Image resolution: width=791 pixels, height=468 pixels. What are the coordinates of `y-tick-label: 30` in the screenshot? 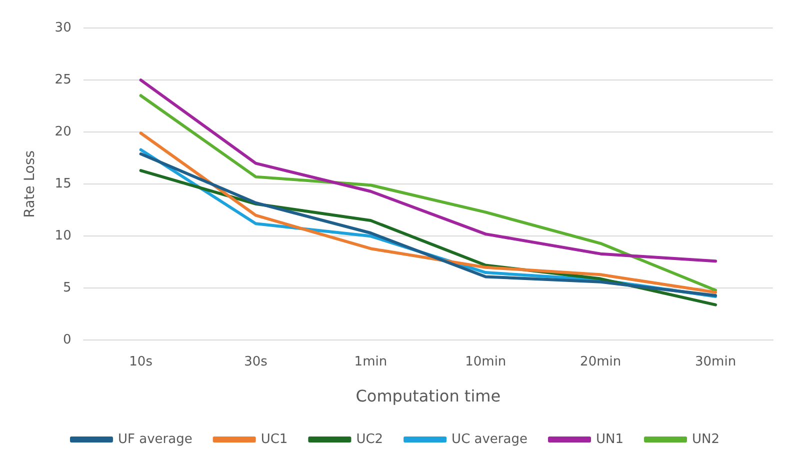 It's located at (63, 28).